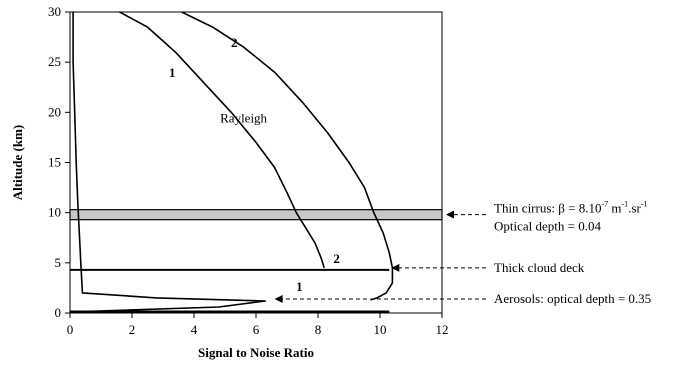  What do you see at coordinates (256, 352) in the screenshot?
I see `x-axis-title: Signal to Noise Ratio` at bounding box center [256, 352].